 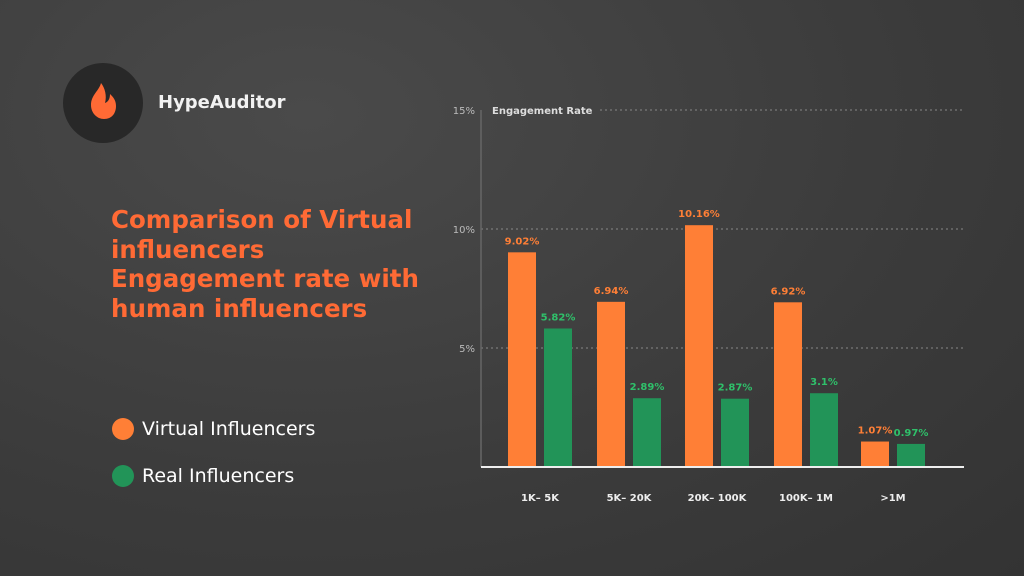 I want to click on data-label: 0.97%, so click(x=911, y=433).